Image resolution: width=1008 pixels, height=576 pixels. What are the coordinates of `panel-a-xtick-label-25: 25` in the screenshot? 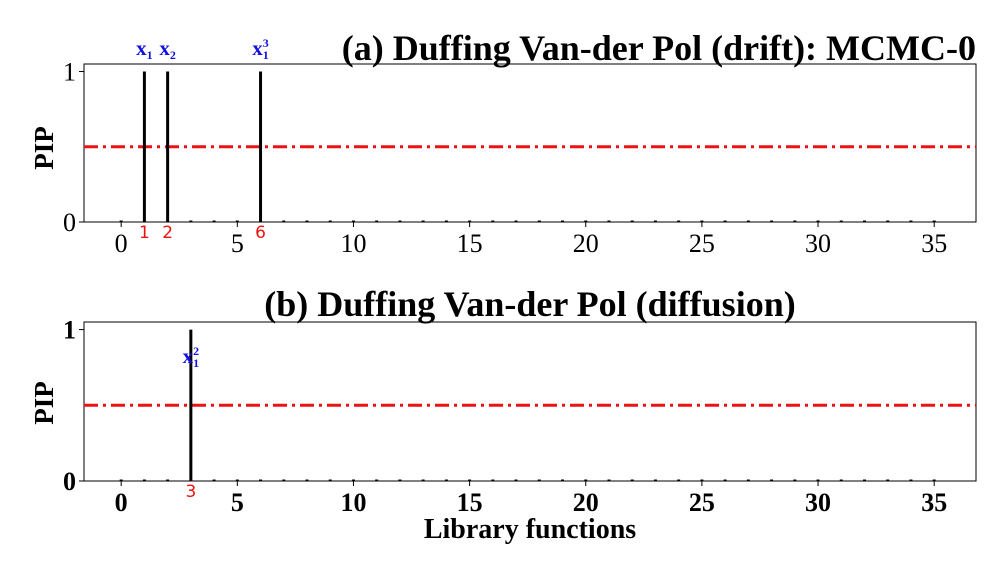 It's located at (702, 243).